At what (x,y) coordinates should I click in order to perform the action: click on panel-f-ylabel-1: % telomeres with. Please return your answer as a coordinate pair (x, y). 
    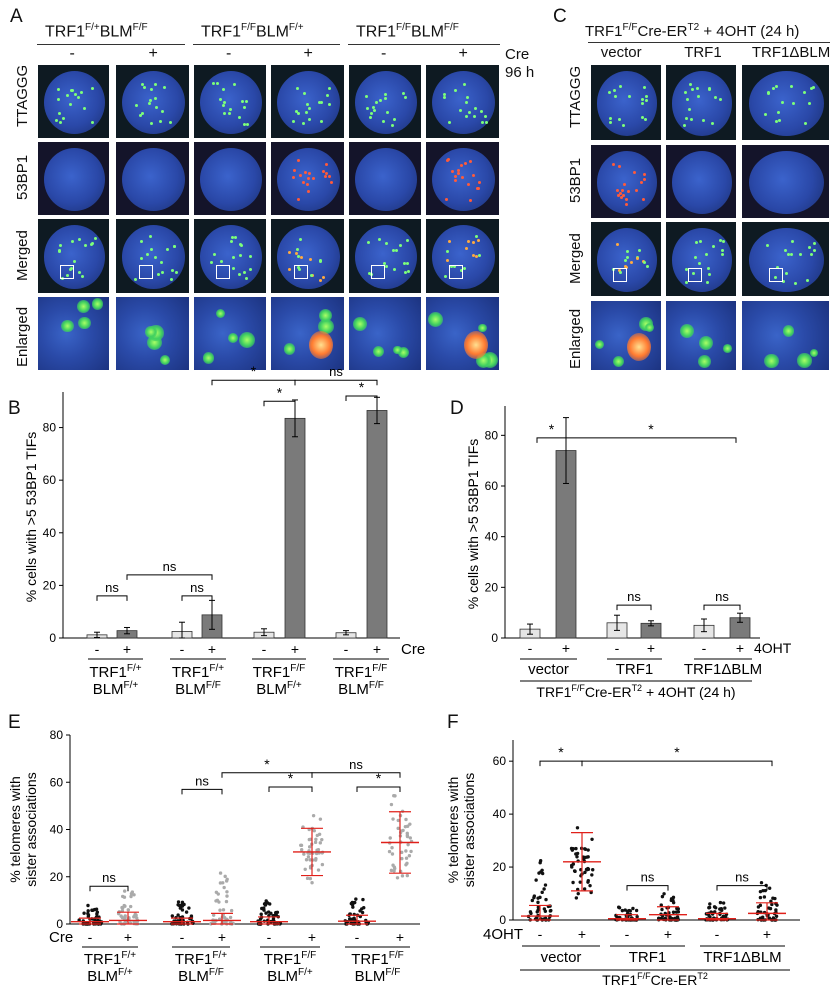
    Looking at the image, I should click on (453, 830).